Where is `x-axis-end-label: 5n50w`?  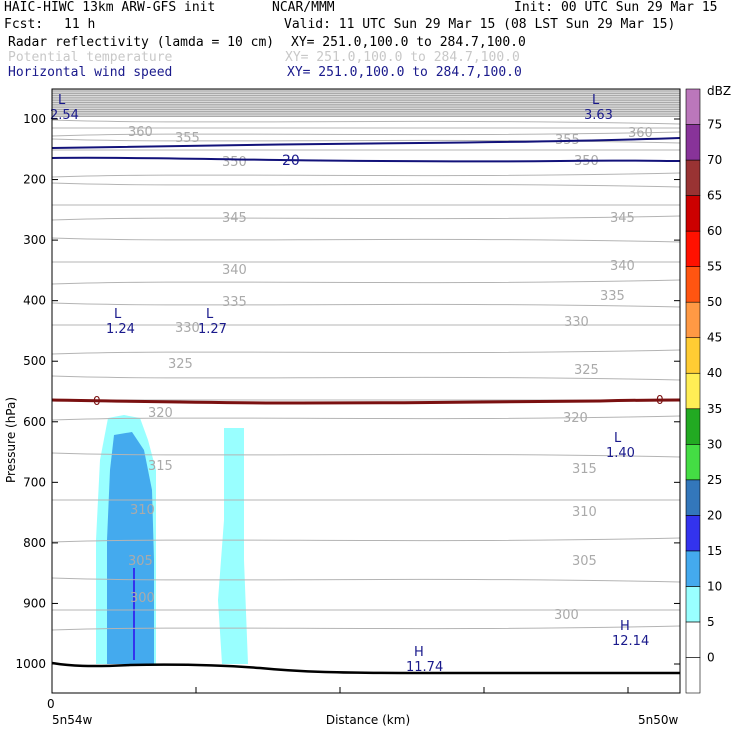 x-axis-end-label: 5n50w is located at coordinates (658, 720).